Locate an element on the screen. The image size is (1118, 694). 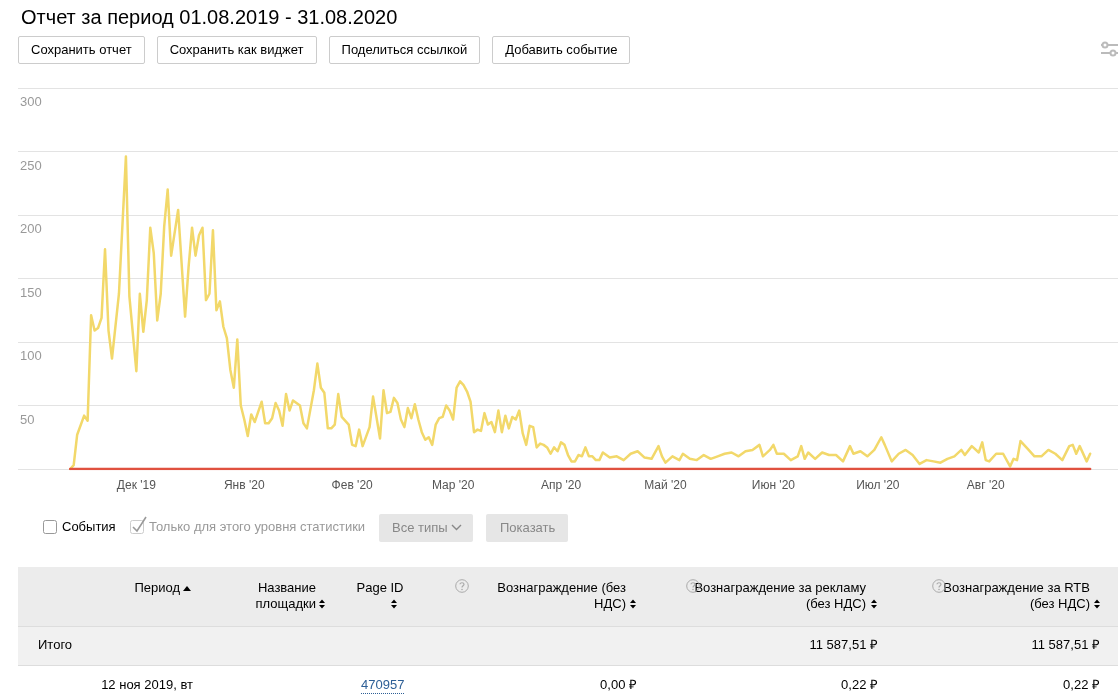
text: Показать is located at coordinates (528, 527).